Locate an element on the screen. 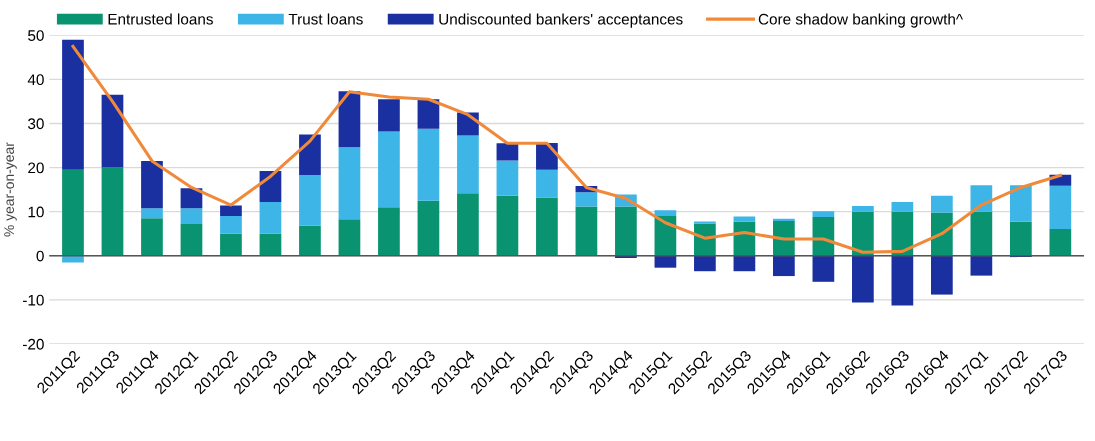 Image resolution: width=1095 pixels, height=441 pixels. legend-label: Trust loans is located at coordinates (325, 19).